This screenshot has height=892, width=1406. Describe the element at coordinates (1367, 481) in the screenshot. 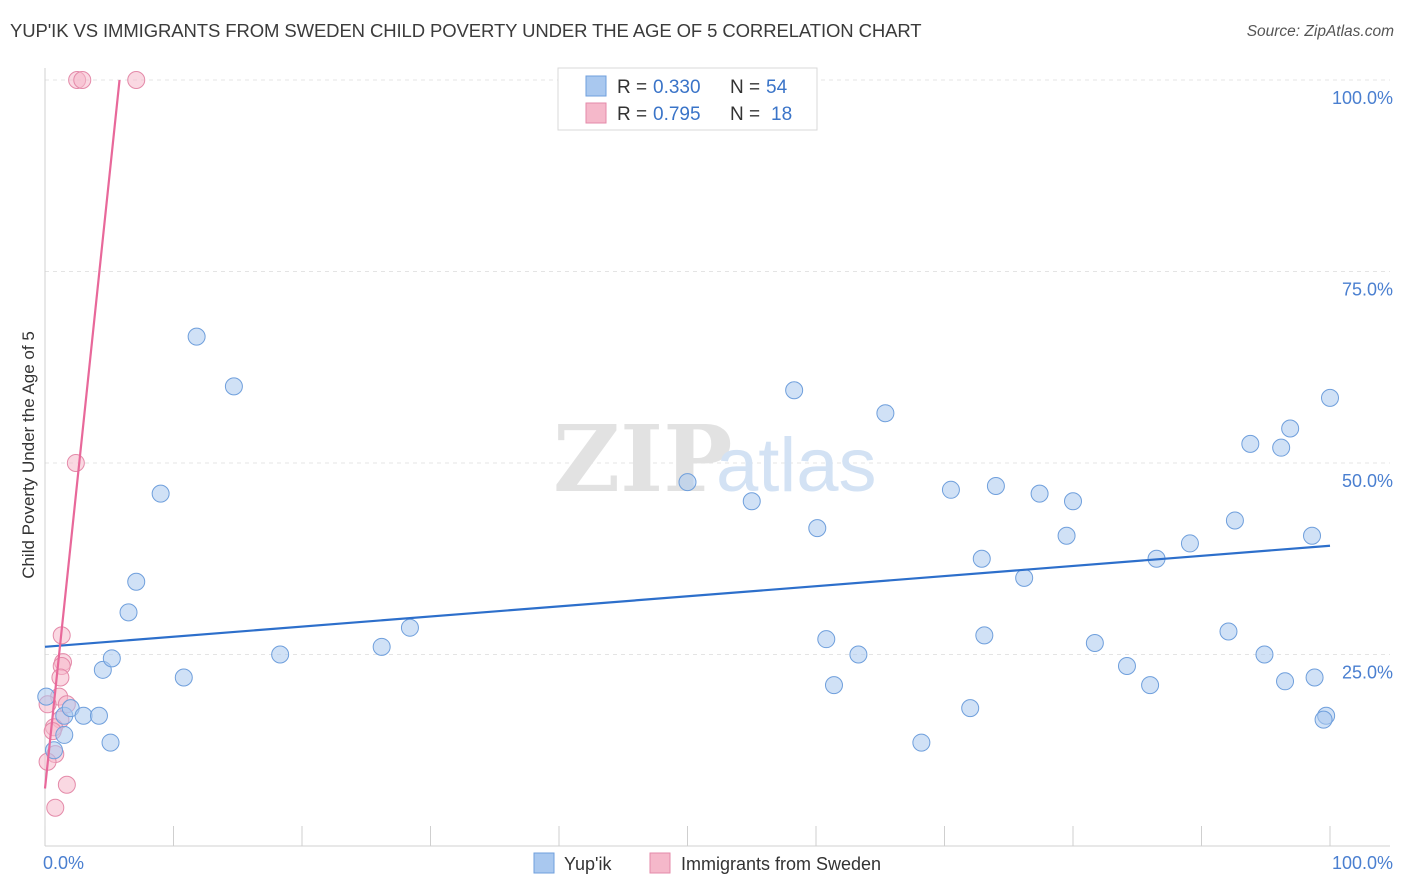

I see `y-tick-label-1: 50.0%` at that location.